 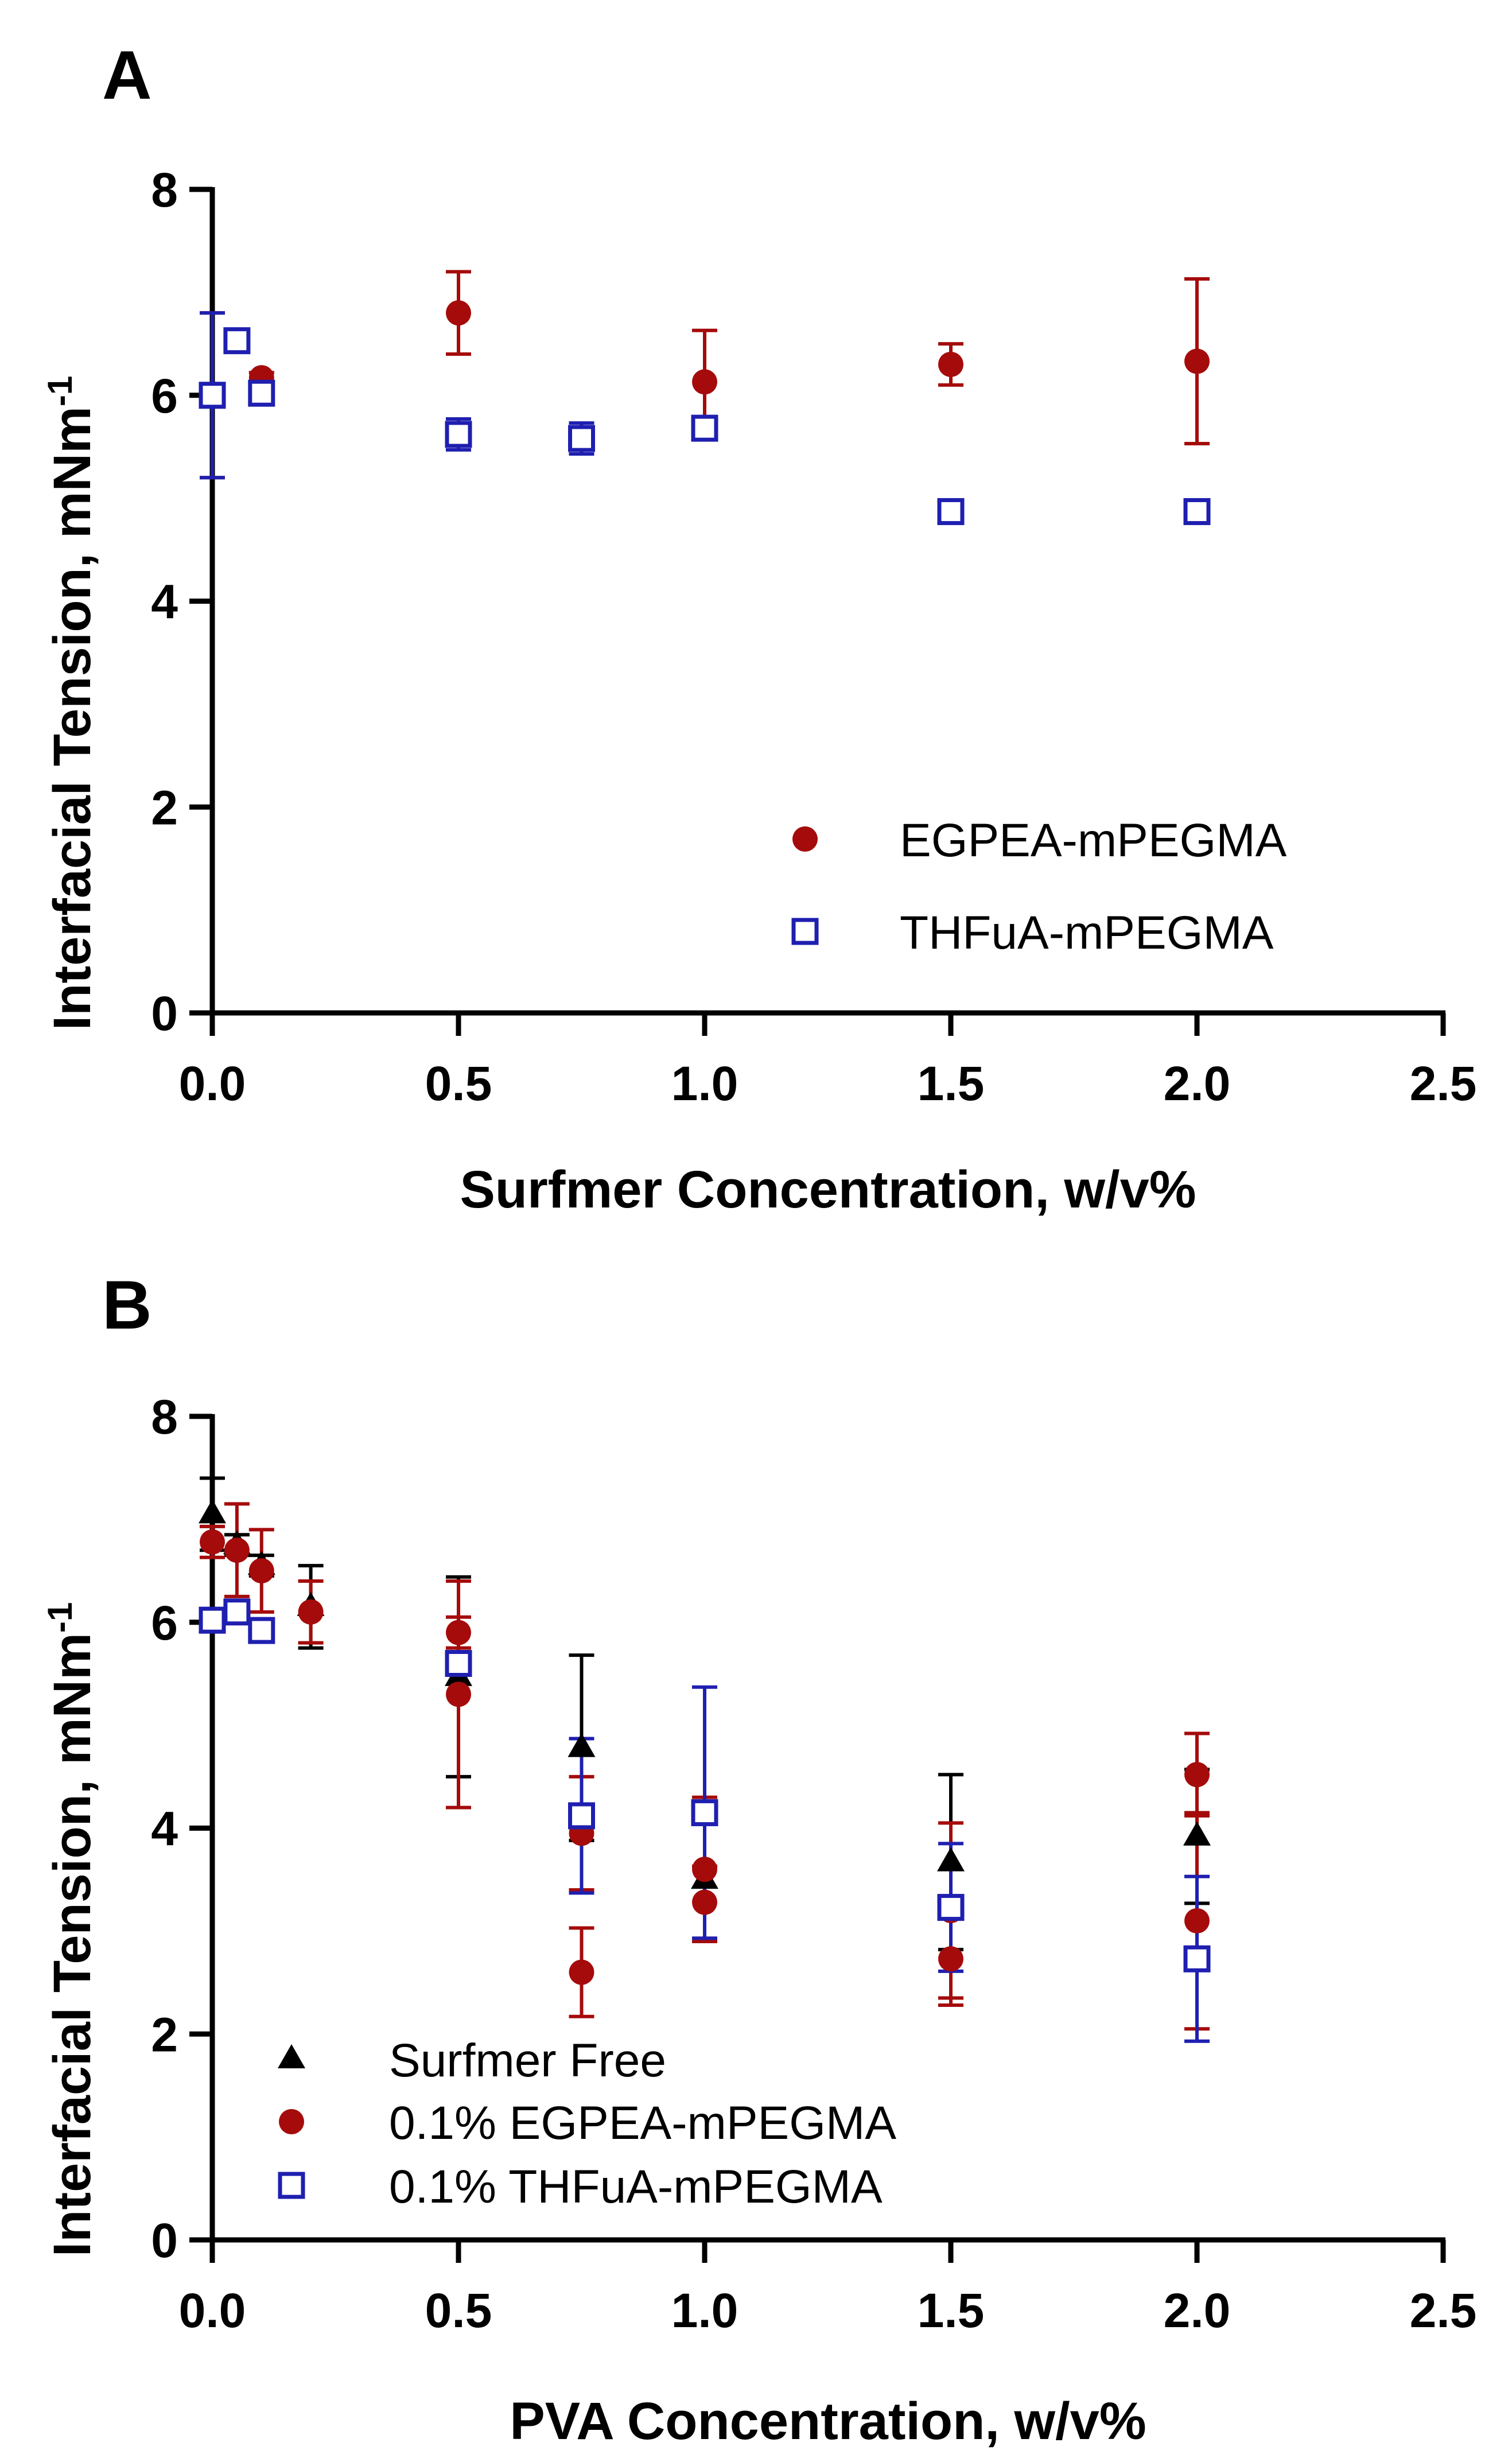 What do you see at coordinates (164, 1417) in the screenshot?
I see `y-tick-label-b: 8` at bounding box center [164, 1417].